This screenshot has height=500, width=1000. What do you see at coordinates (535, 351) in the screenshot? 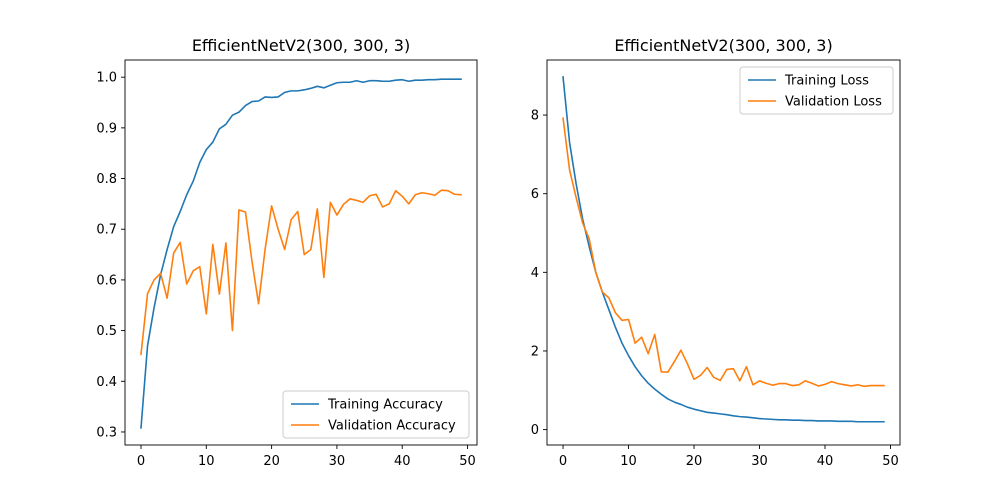
I see `y-tick-label: 2` at bounding box center [535, 351].